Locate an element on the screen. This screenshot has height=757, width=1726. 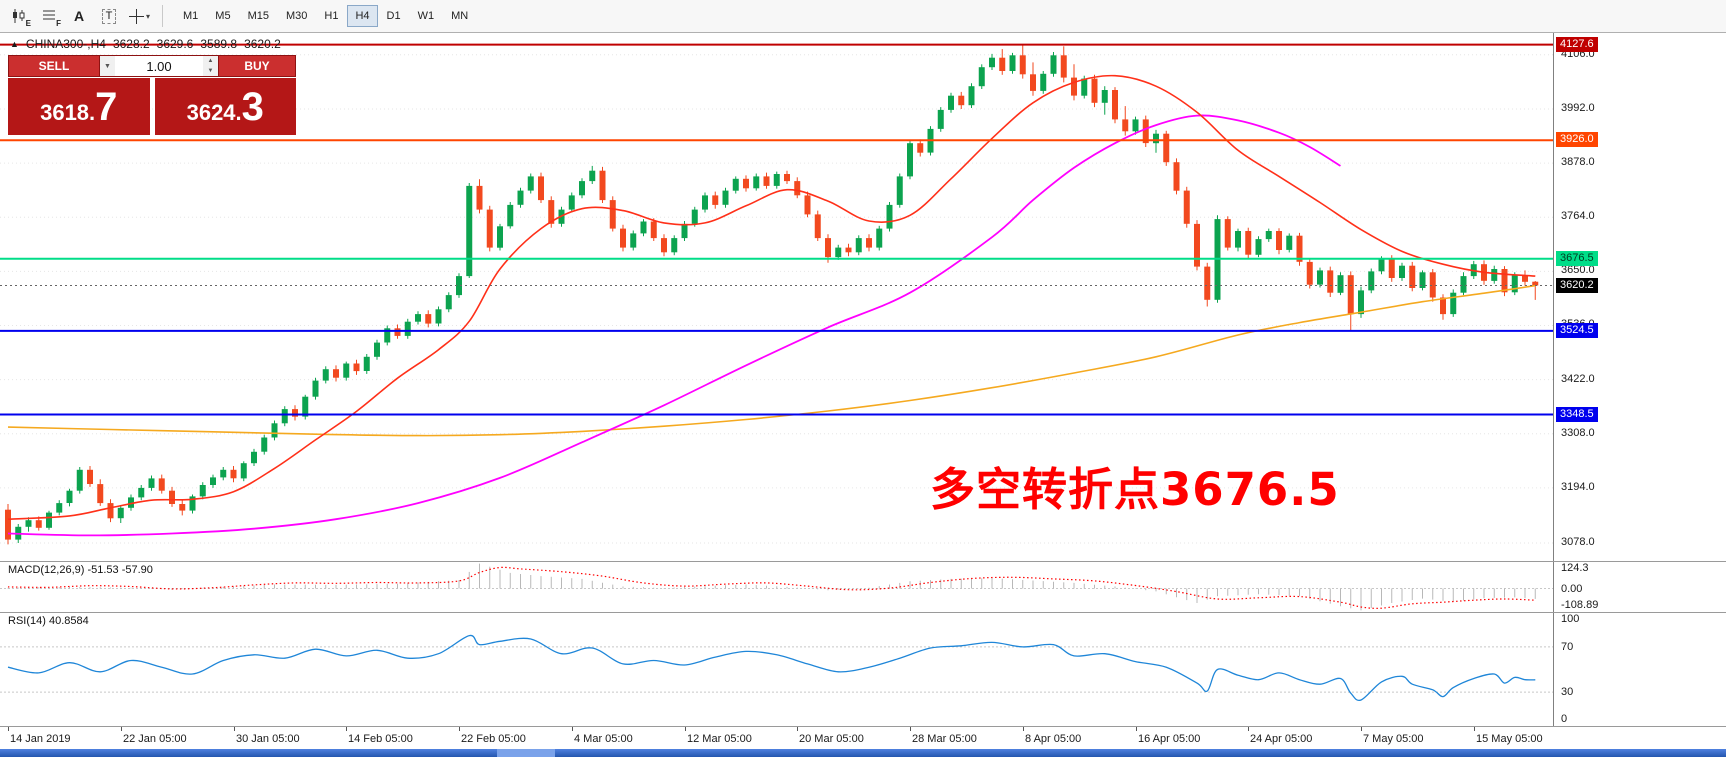
macd-canvas is located at coordinates (776, 587).